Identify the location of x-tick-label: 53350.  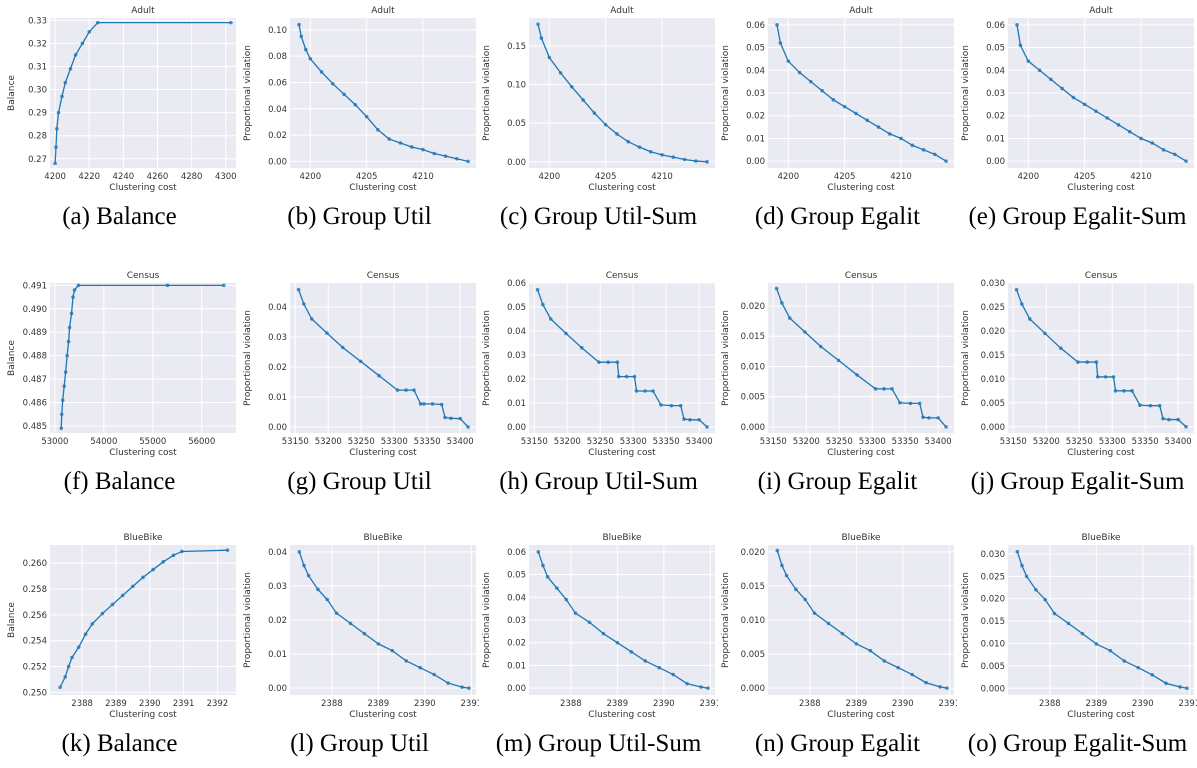
(905, 442).